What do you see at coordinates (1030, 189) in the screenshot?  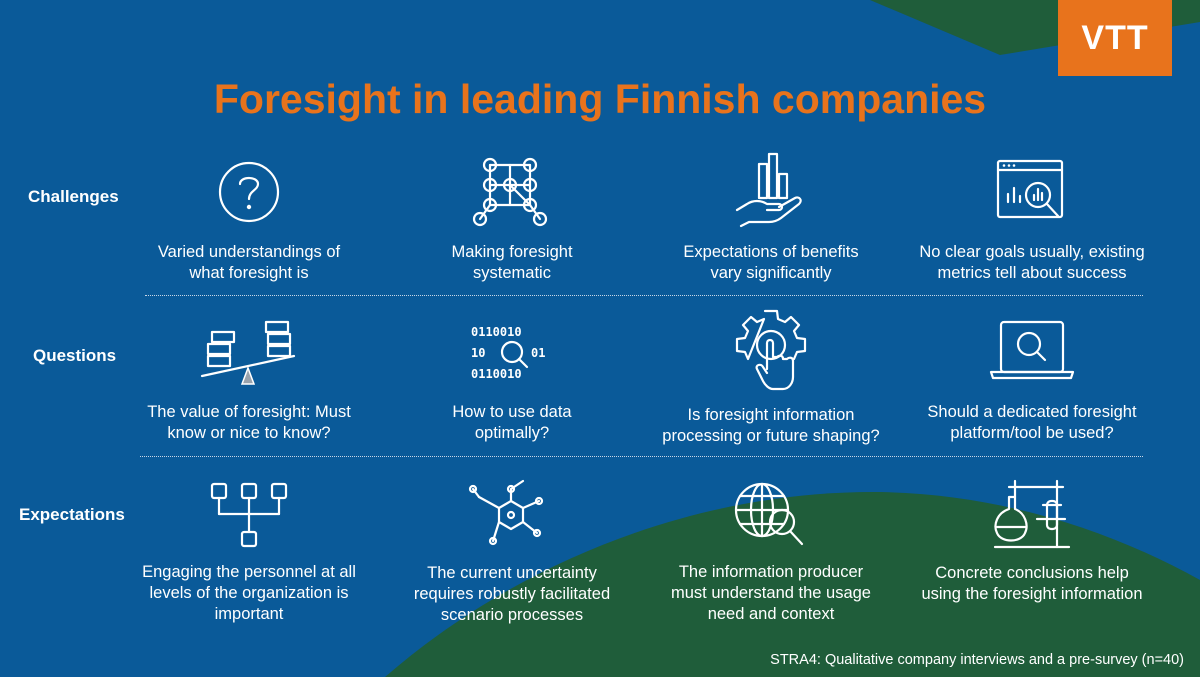 I see `analytics-window-icon` at bounding box center [1030, 189].